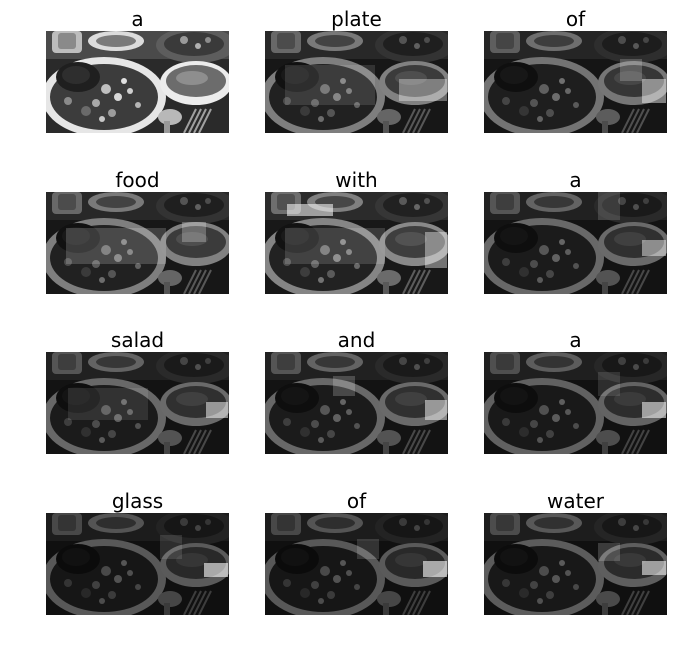  I want to click on panel-word: plate, so click(356, 19).